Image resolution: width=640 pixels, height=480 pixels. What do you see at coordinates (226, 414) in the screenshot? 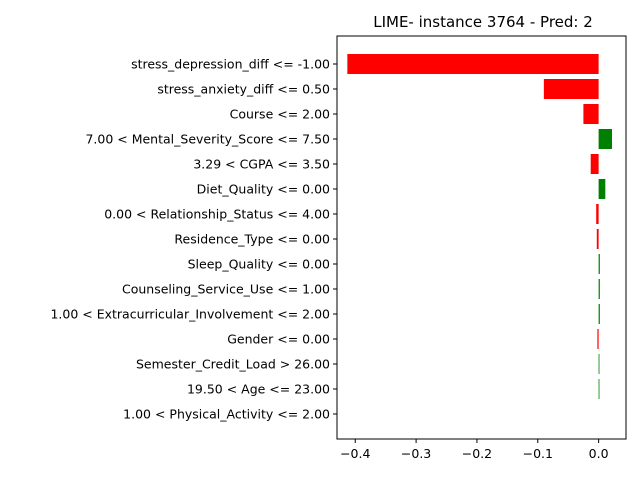
I see `y-tick-label: 1.00 < Physical_Activity <= 2.00` at bounding box center [226, 414].